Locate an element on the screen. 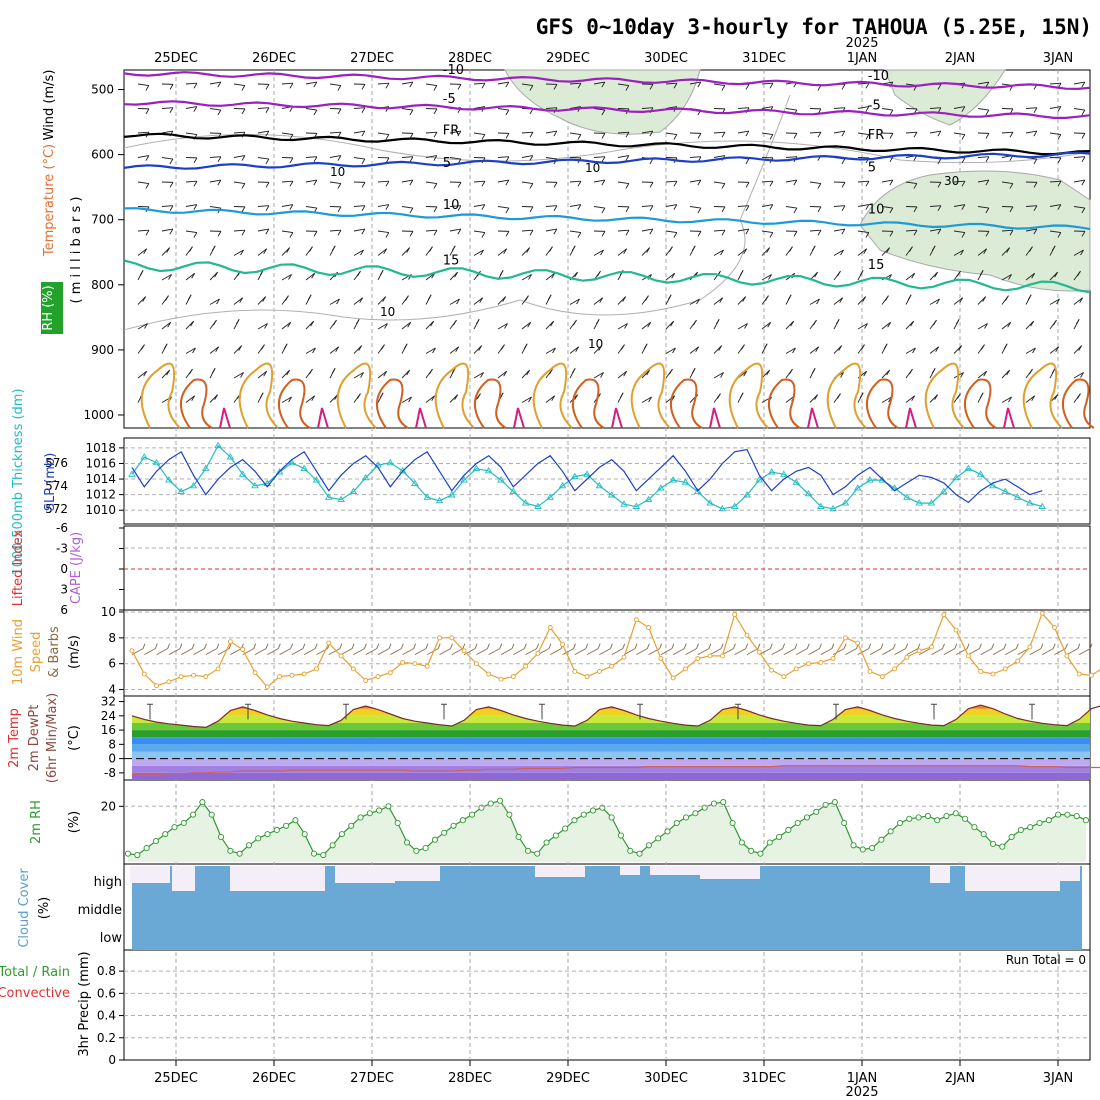 The height and width of the screenshot is (1100, 1100). precip-ylabel-2: Convective is located at coordinates (35, 993).